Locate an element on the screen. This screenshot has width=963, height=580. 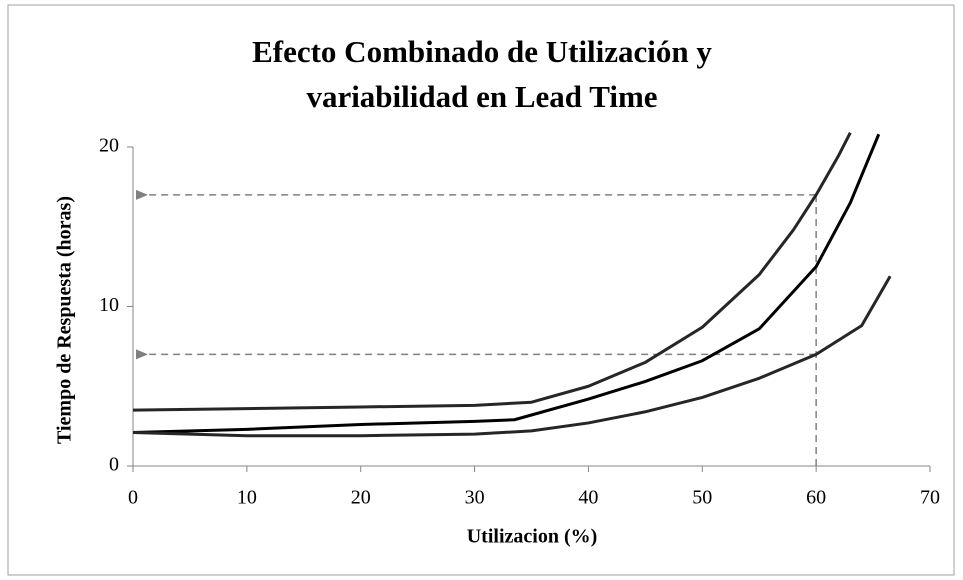
x-tick-label: 50 is located at coordinates (702, 498).